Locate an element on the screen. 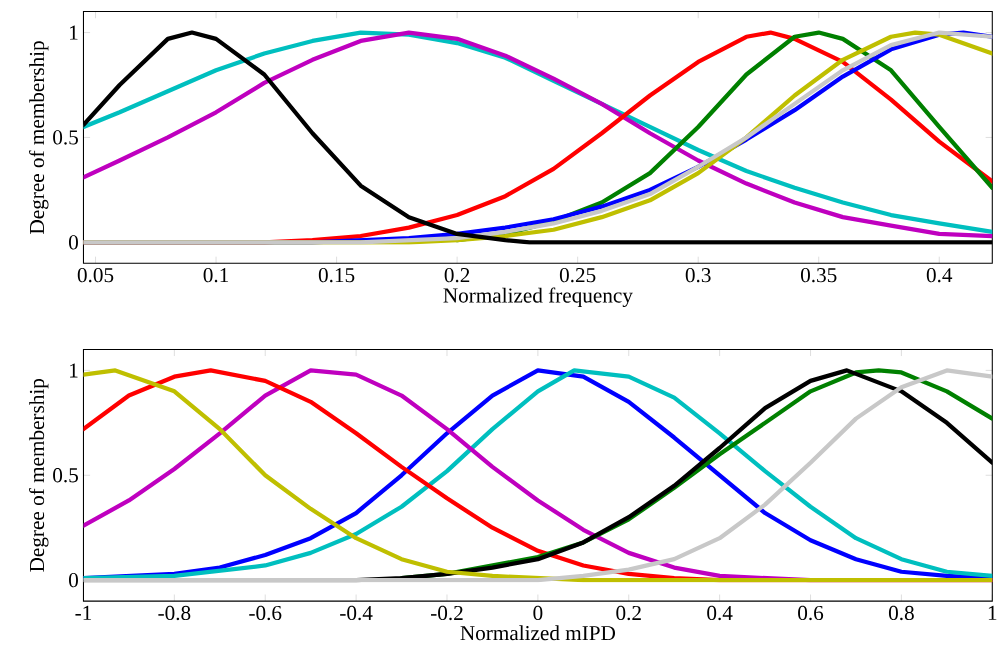 This screenshot has height=667, width=1002. x-axis-title: Normalized mIPD is located at coordinates (538, 633).